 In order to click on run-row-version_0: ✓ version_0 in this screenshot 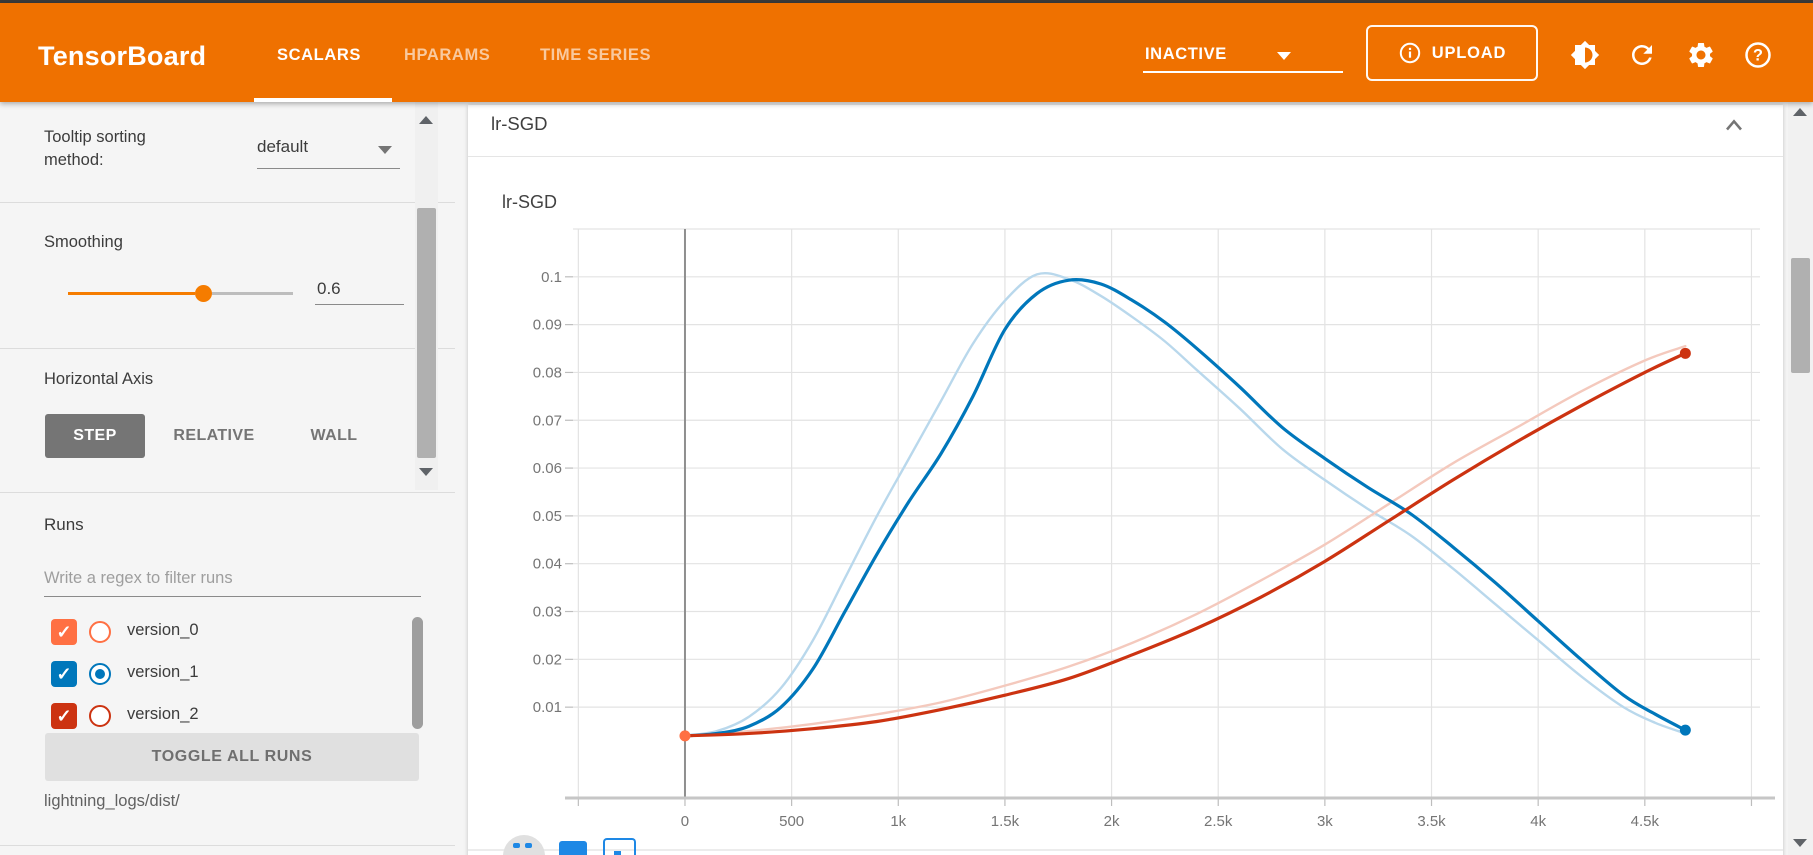, I will do `click(231, 632)`.